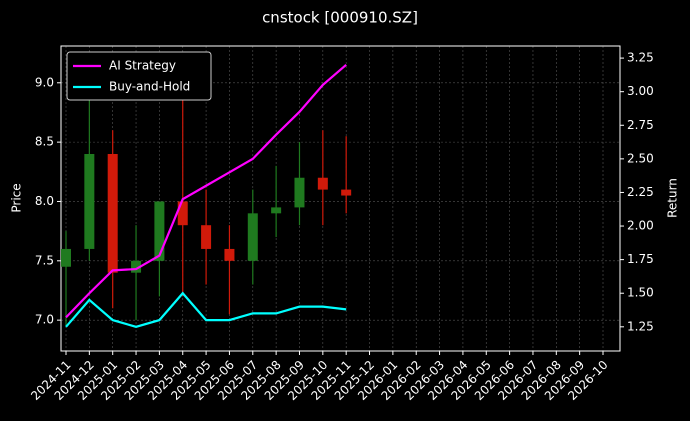 The width and height of the screenshot is (690, 421). I want to click on y2-axis-label: Return, so click(673, 198).